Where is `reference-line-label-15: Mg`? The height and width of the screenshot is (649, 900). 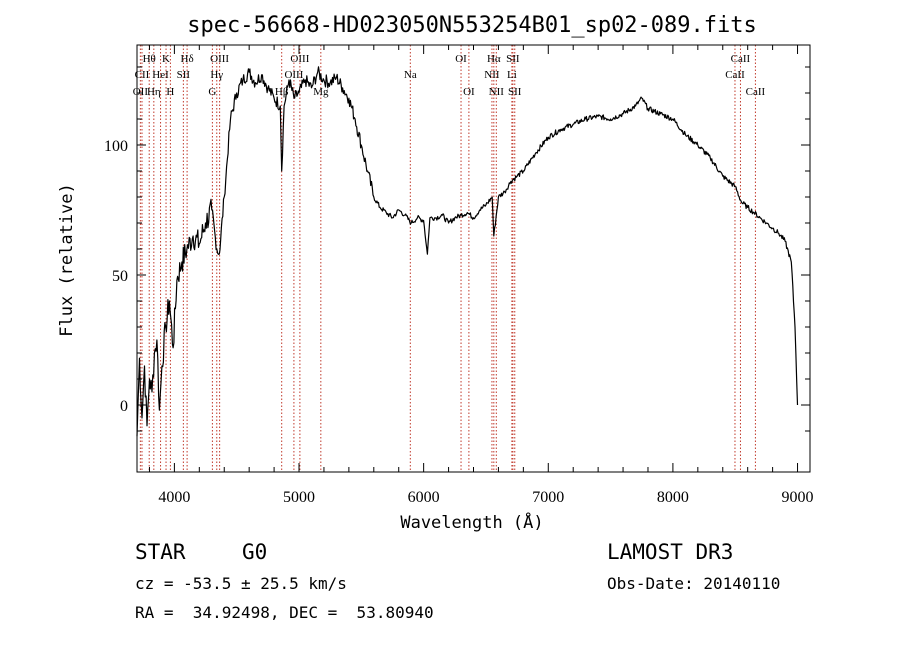
reference-line-label-15: Mg is located at coordinates (321, 92).